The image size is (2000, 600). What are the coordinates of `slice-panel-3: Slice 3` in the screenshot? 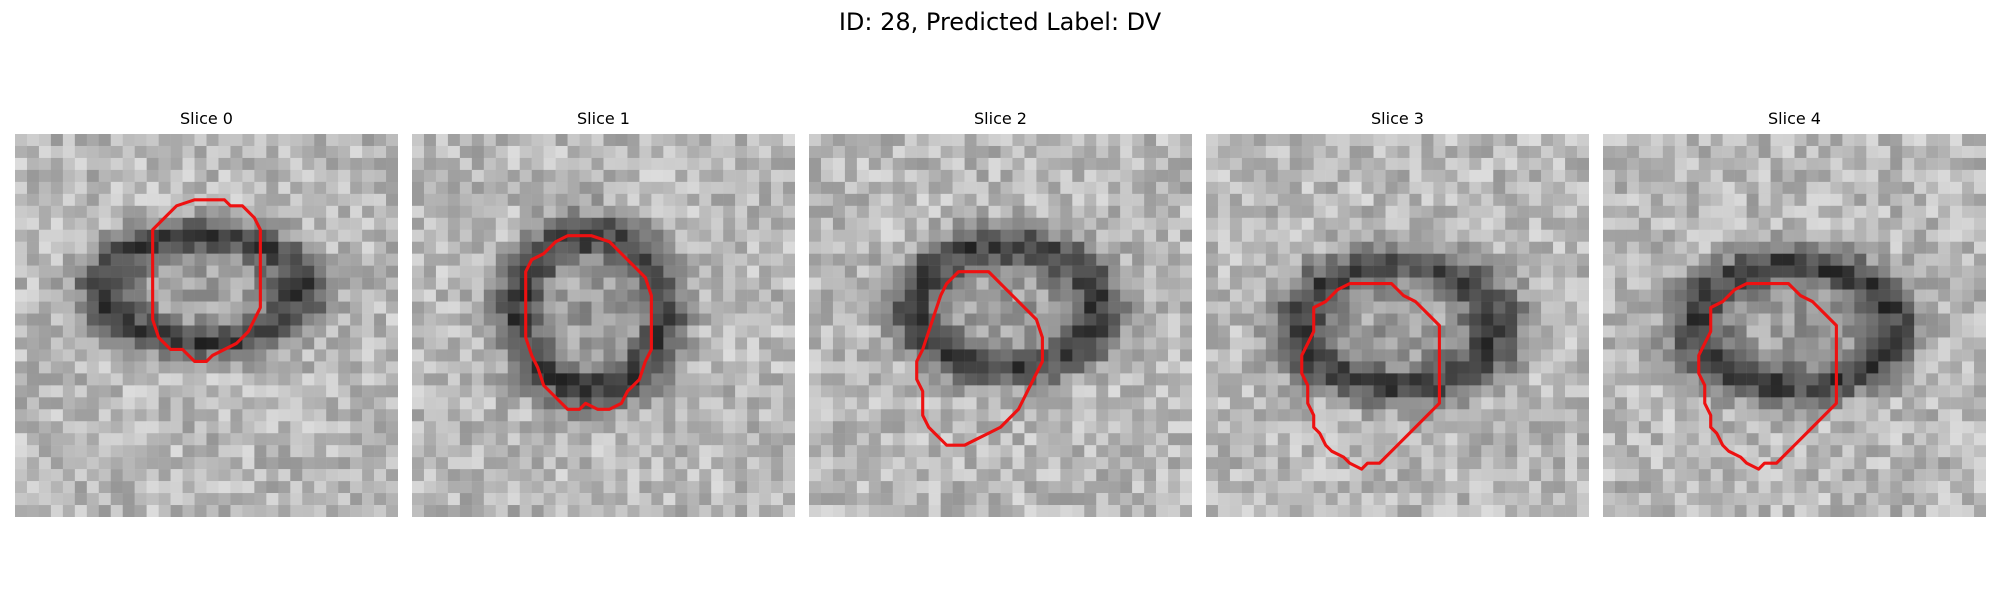 It's located at (1397, 312).